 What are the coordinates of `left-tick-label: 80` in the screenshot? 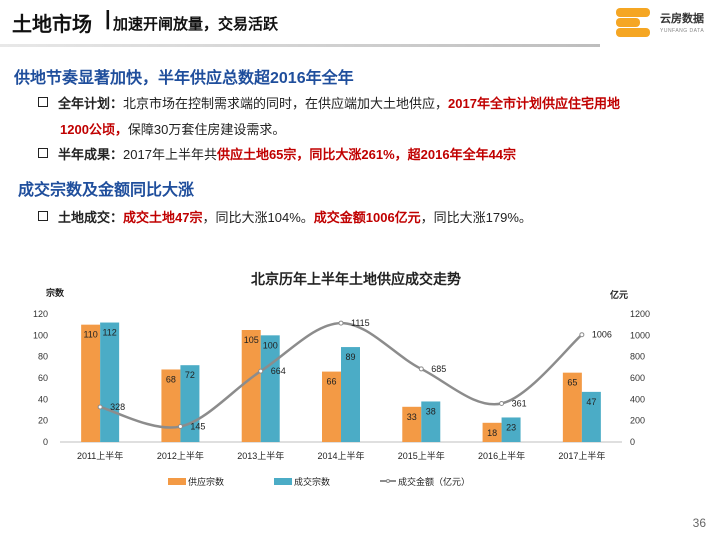 It's located at (43, 357).